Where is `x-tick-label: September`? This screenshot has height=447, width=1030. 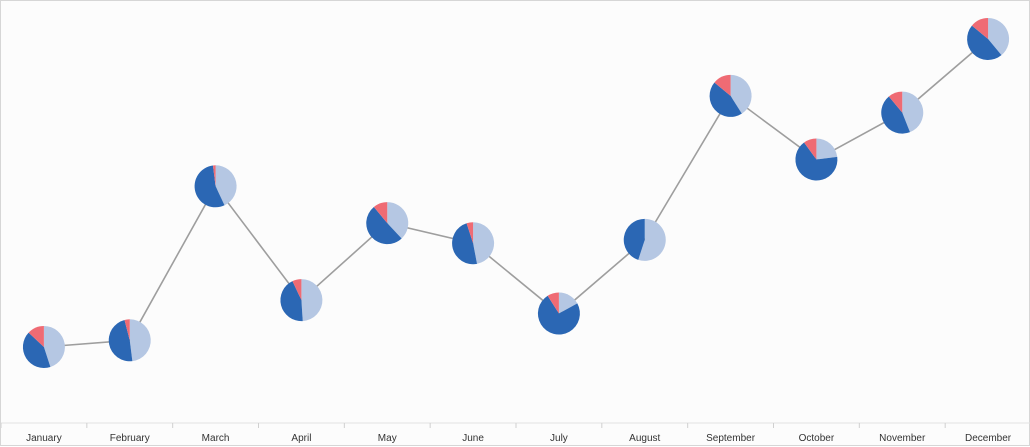
x-tick-label: September is located at coordinates (731, 438).